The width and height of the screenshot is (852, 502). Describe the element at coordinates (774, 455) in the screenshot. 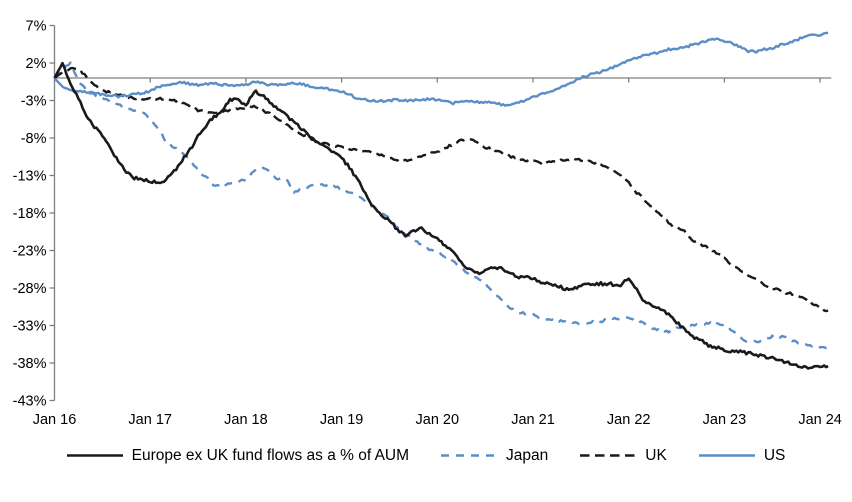

I see `legend-label-us: US` at that location.